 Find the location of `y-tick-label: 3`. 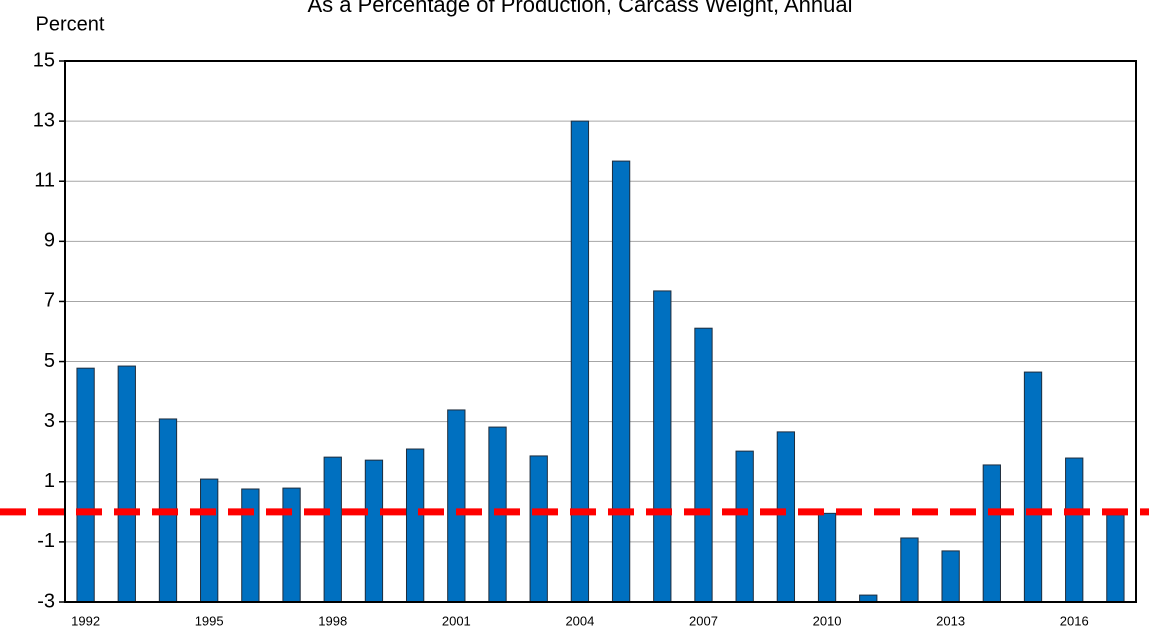

y-tick-label: 3 is located at coordinates (49, 421).